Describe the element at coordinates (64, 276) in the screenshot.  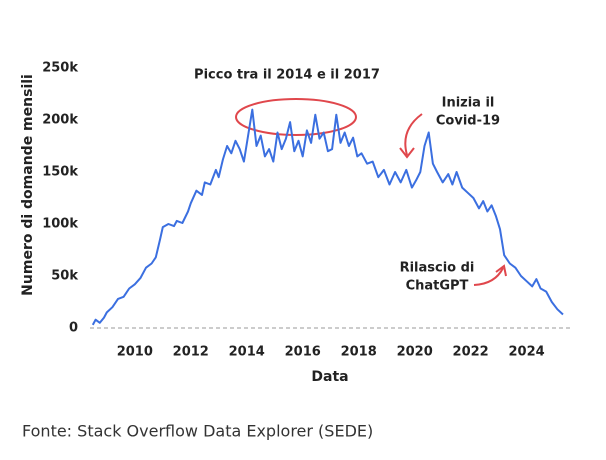
I see `y-tick-label: 50k` at that location.